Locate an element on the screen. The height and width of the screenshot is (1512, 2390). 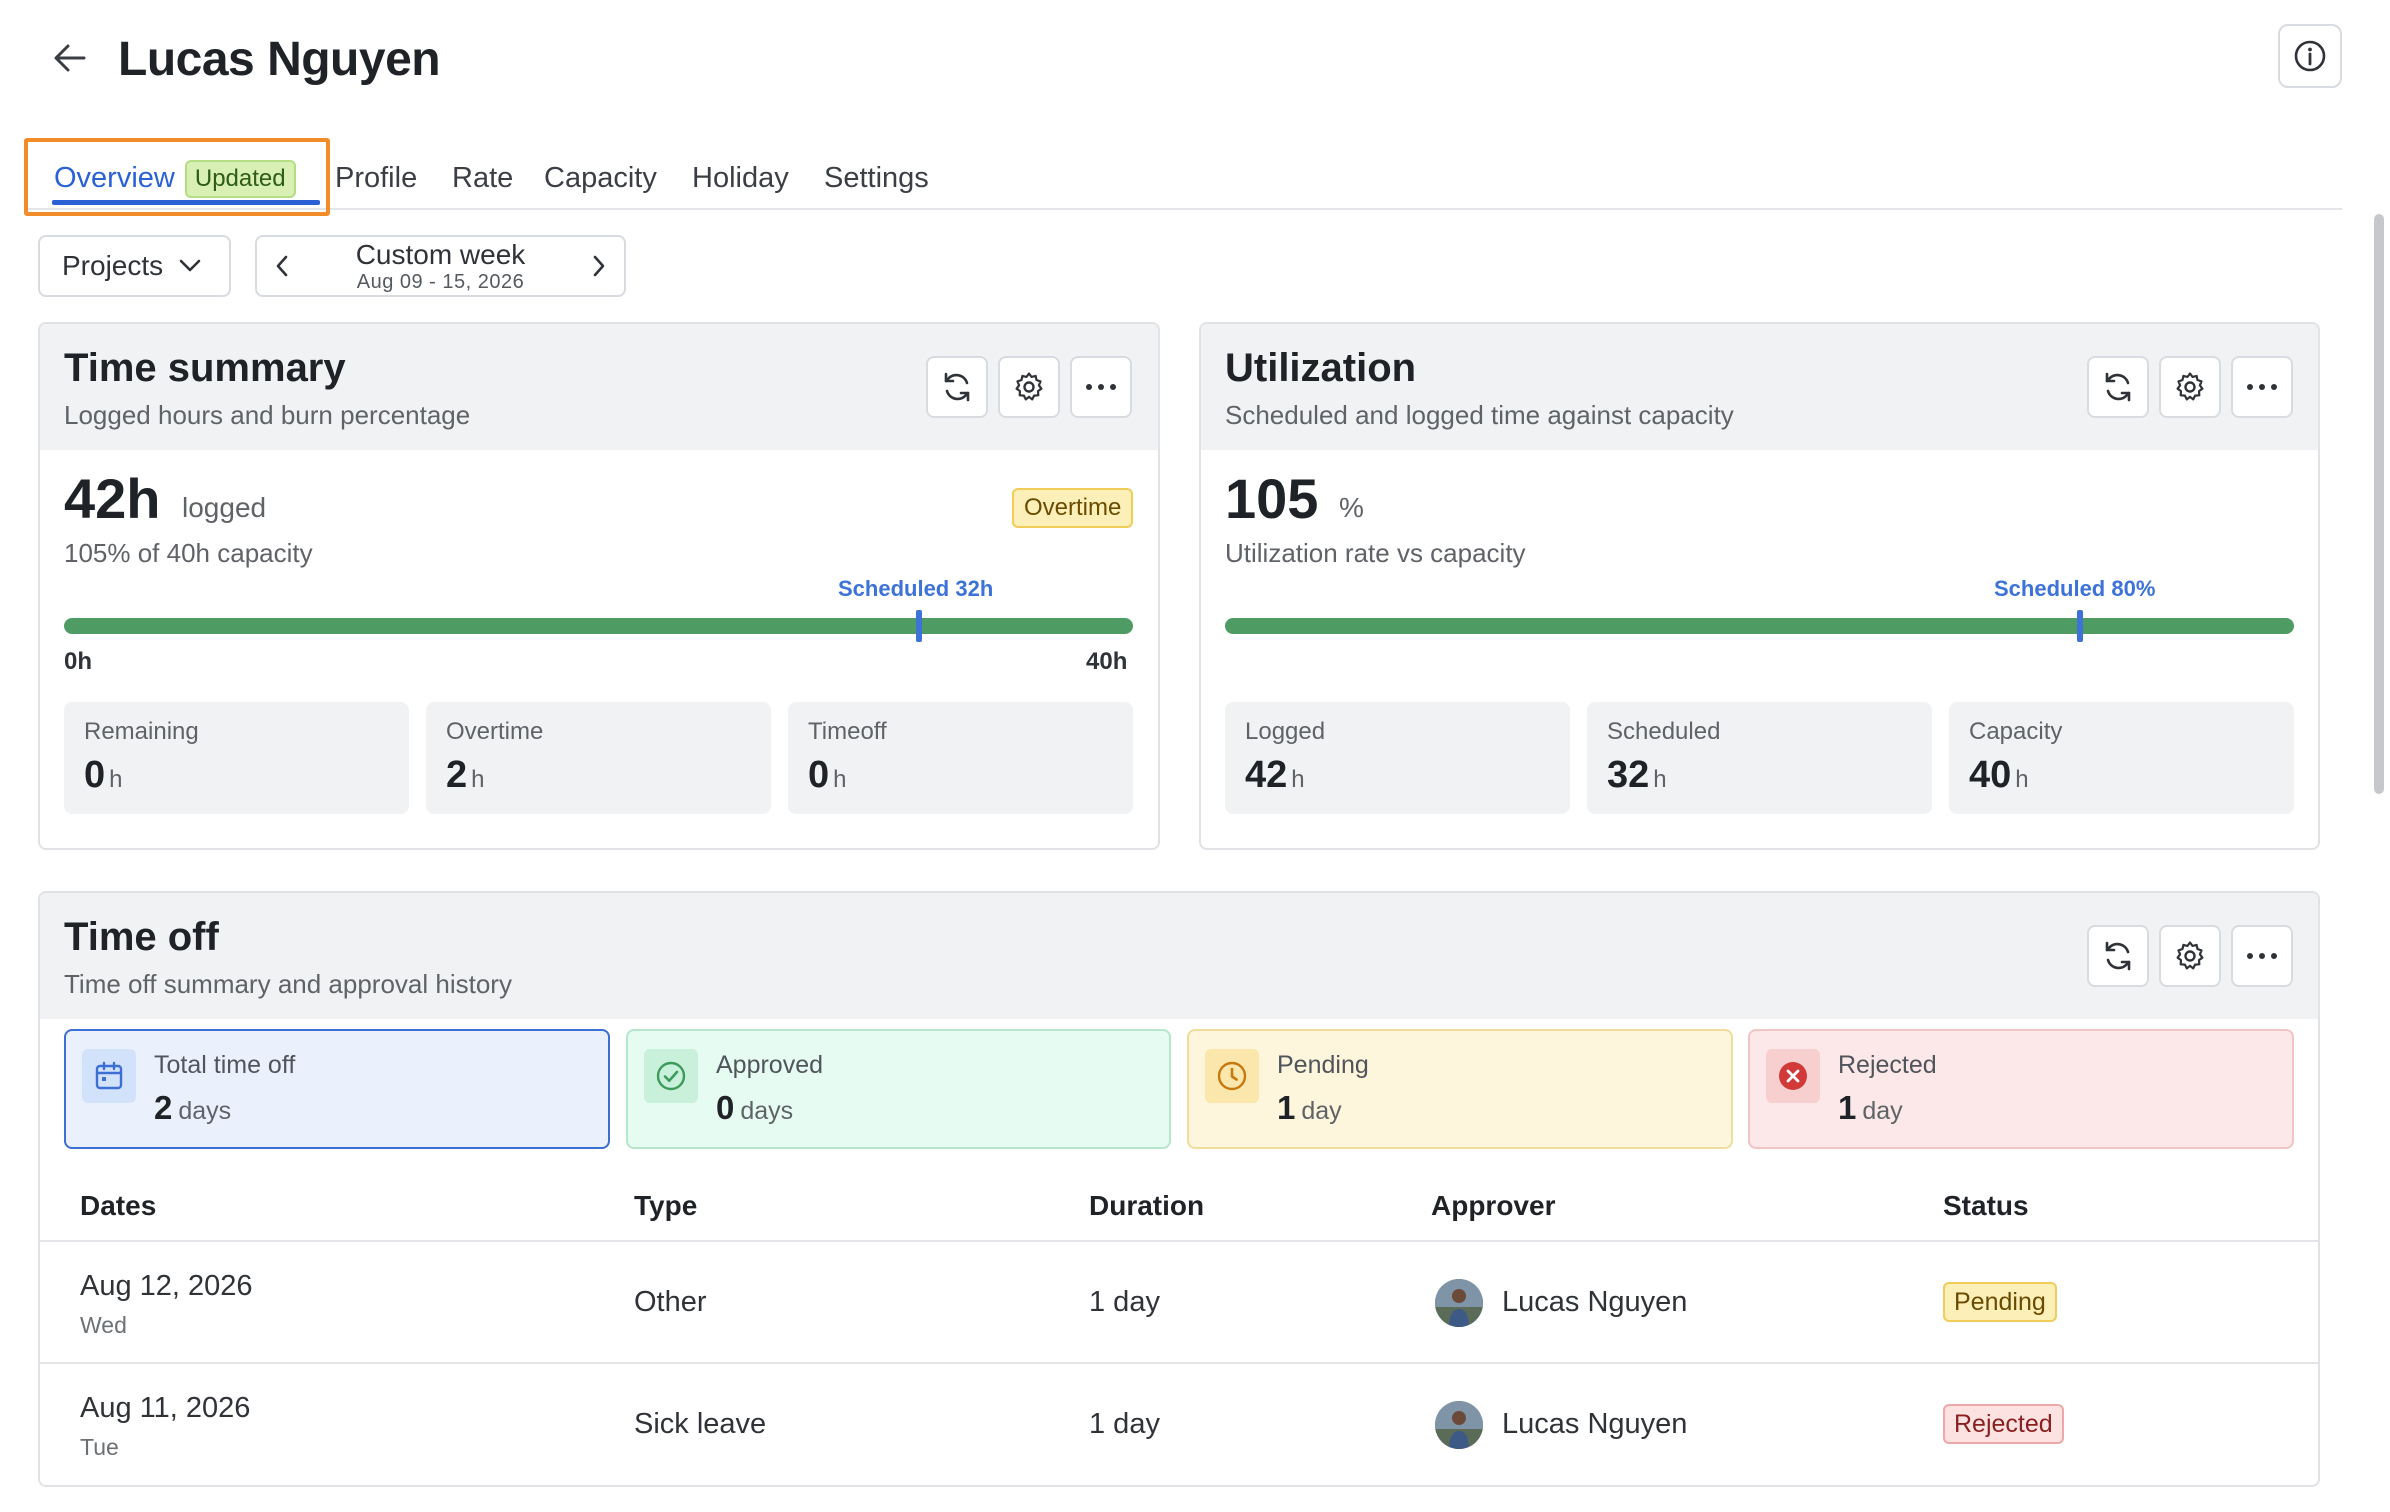
summary-value: 2 days is located at coordinates (193, 1107).